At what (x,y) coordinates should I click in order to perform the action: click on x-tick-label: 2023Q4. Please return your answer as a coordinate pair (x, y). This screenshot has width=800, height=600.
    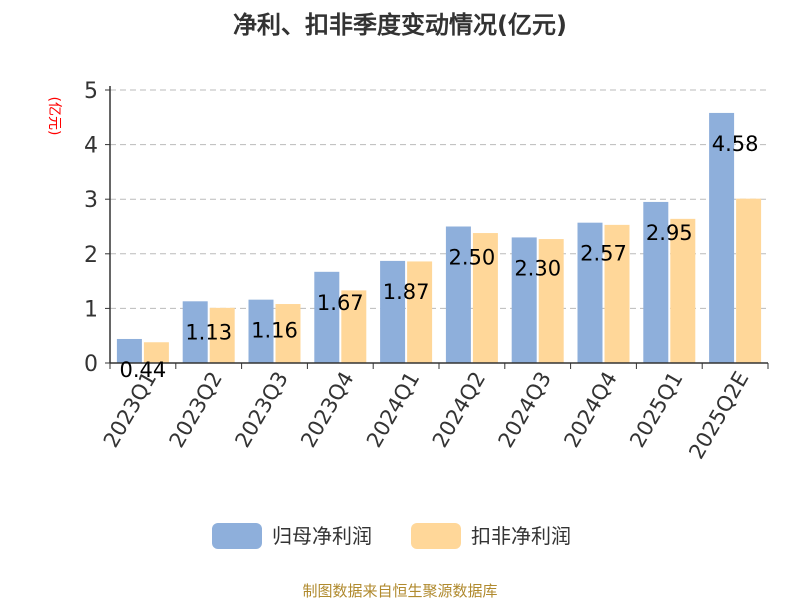
    Looking at the image, I should click on (327, 410).